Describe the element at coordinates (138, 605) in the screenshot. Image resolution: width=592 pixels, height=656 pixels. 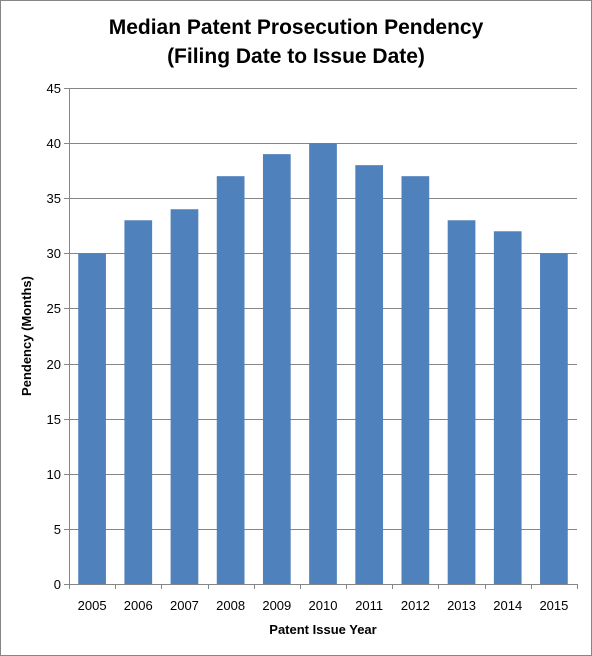
I see `x-tick-label: 2006` at that location.